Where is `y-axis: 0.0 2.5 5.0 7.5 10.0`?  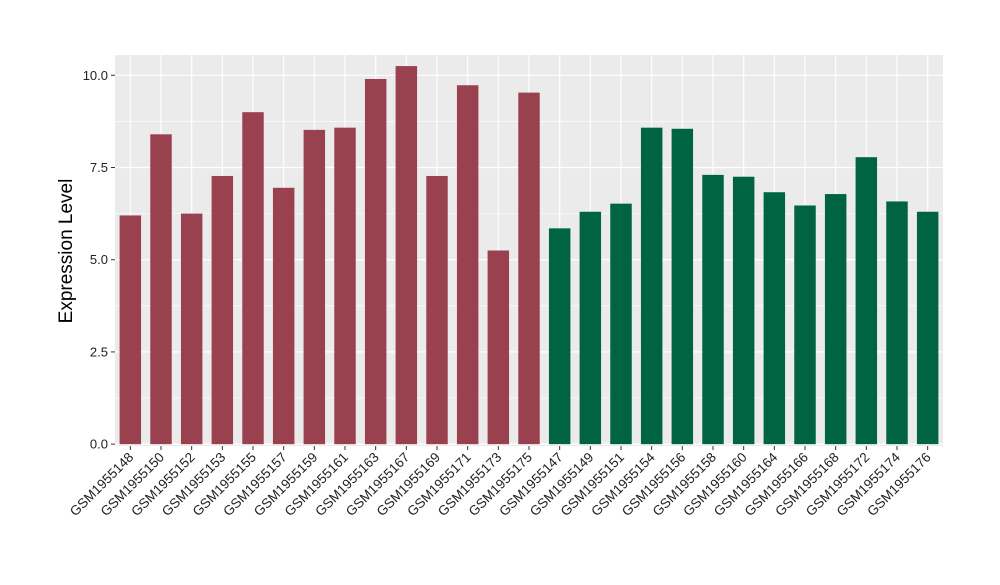
y-axis: 0.0 2.5 5.0 7.5 10.0 is located at coordinates (99, 260).